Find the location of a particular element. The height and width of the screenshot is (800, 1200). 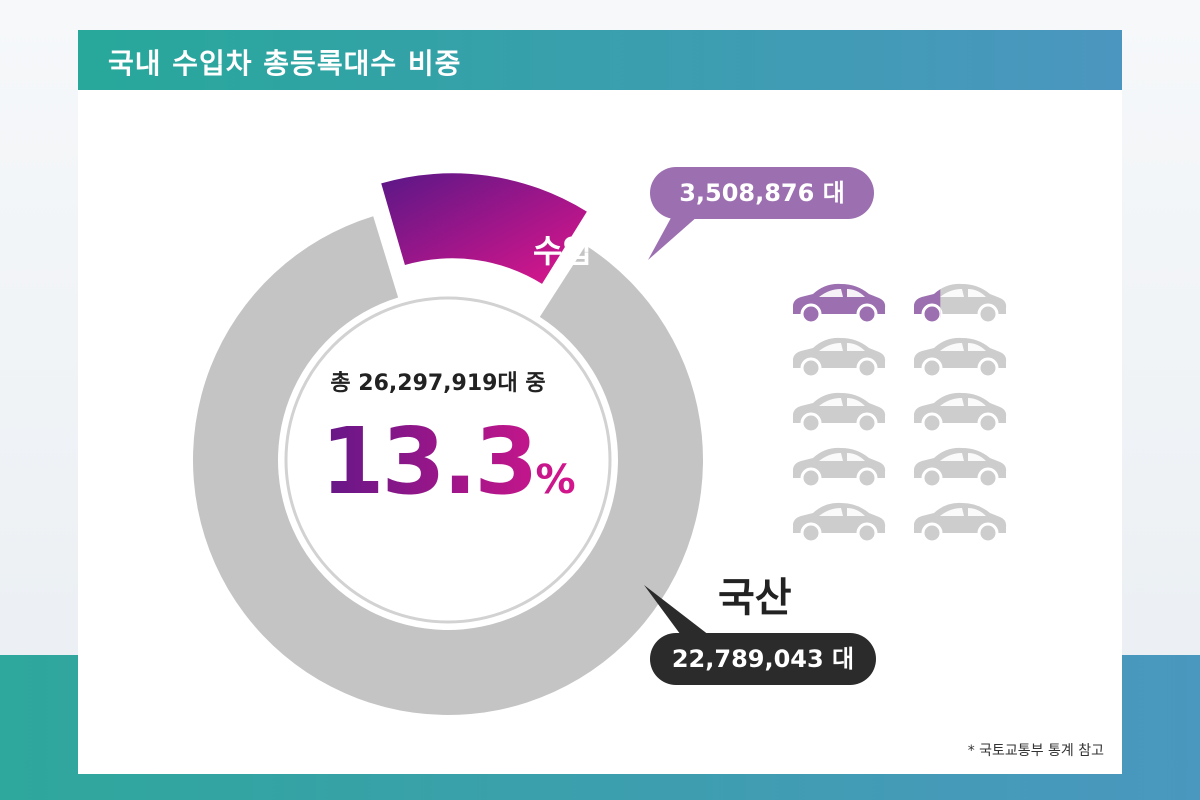

header-bar: 국내 수입차 총등록대수 비중 is located at coordinates (600, 60).